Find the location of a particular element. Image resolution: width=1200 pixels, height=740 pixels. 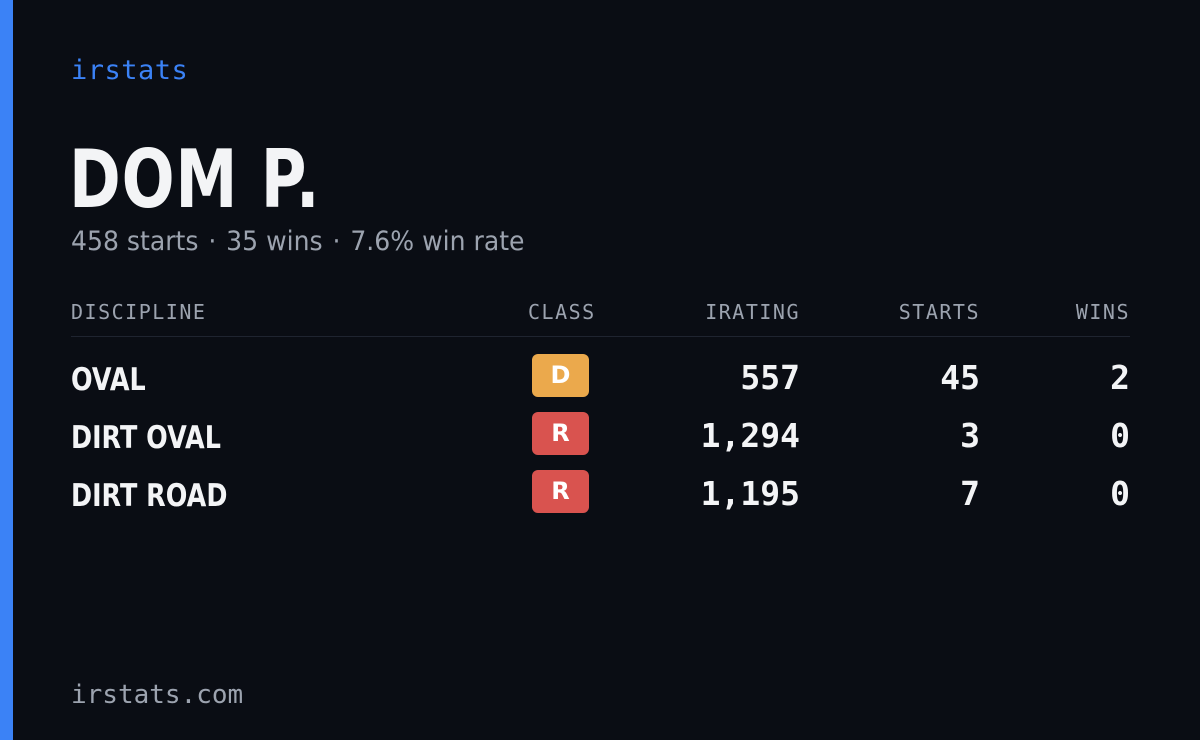

irating-value: 1,195 is located at coordinates (750, 493).